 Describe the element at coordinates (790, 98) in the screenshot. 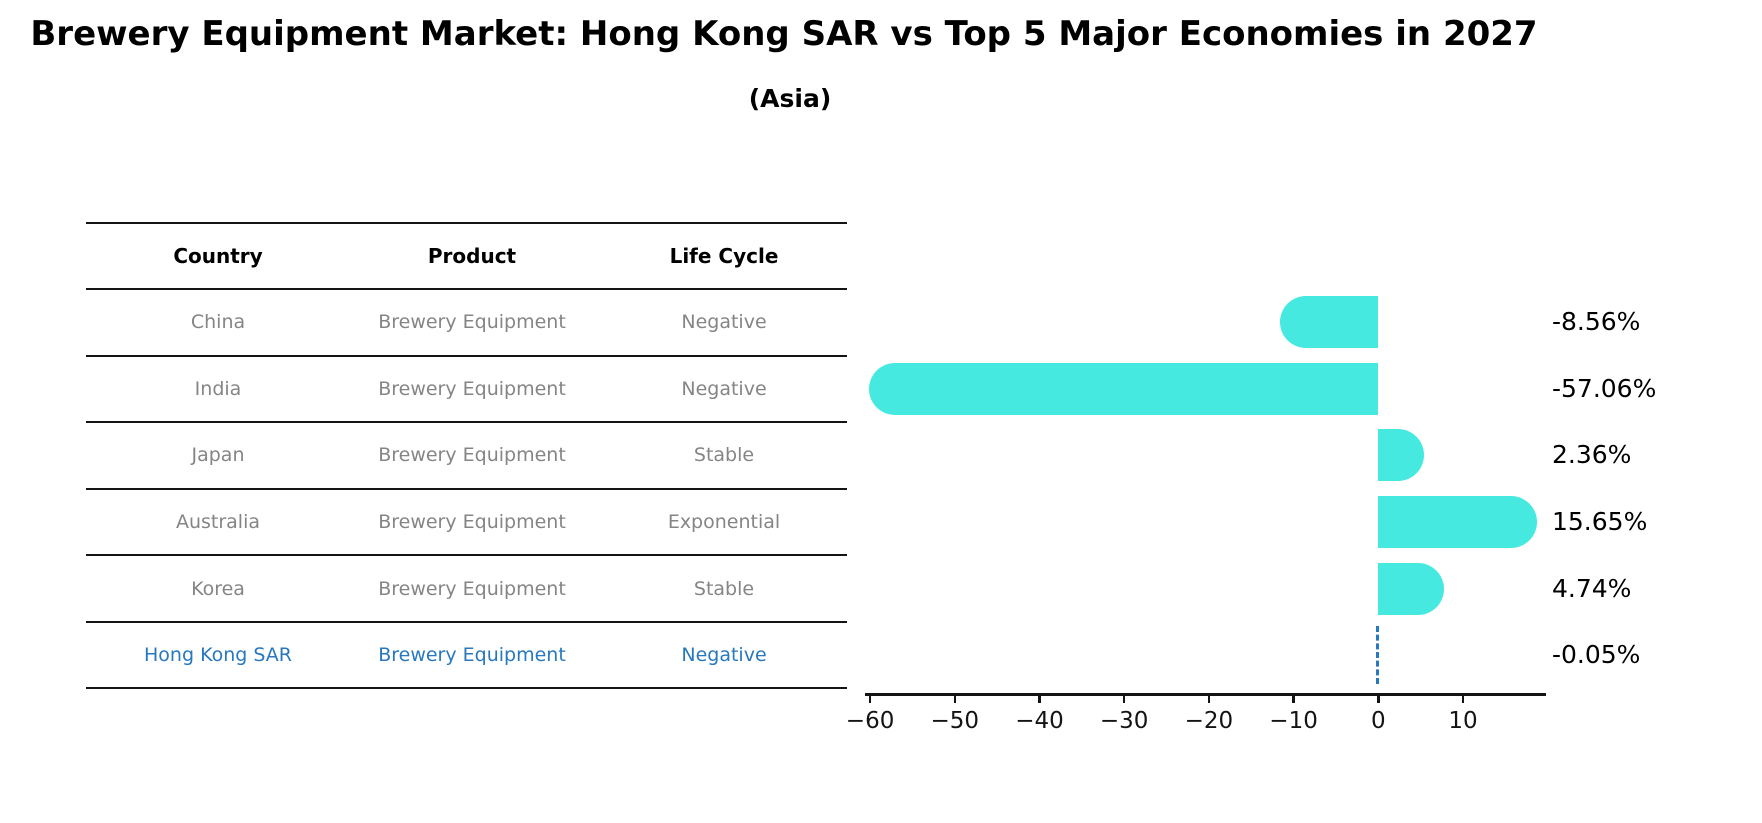

I see `chart-subtitle: (Asia)` at that location.